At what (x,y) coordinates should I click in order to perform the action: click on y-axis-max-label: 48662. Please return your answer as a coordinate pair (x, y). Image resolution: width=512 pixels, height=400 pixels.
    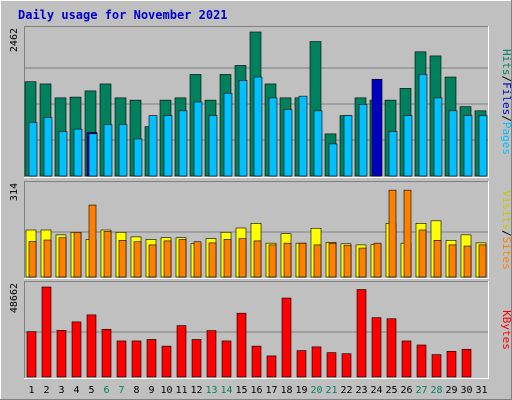
    Looking at the image, I should click on (14, 298).